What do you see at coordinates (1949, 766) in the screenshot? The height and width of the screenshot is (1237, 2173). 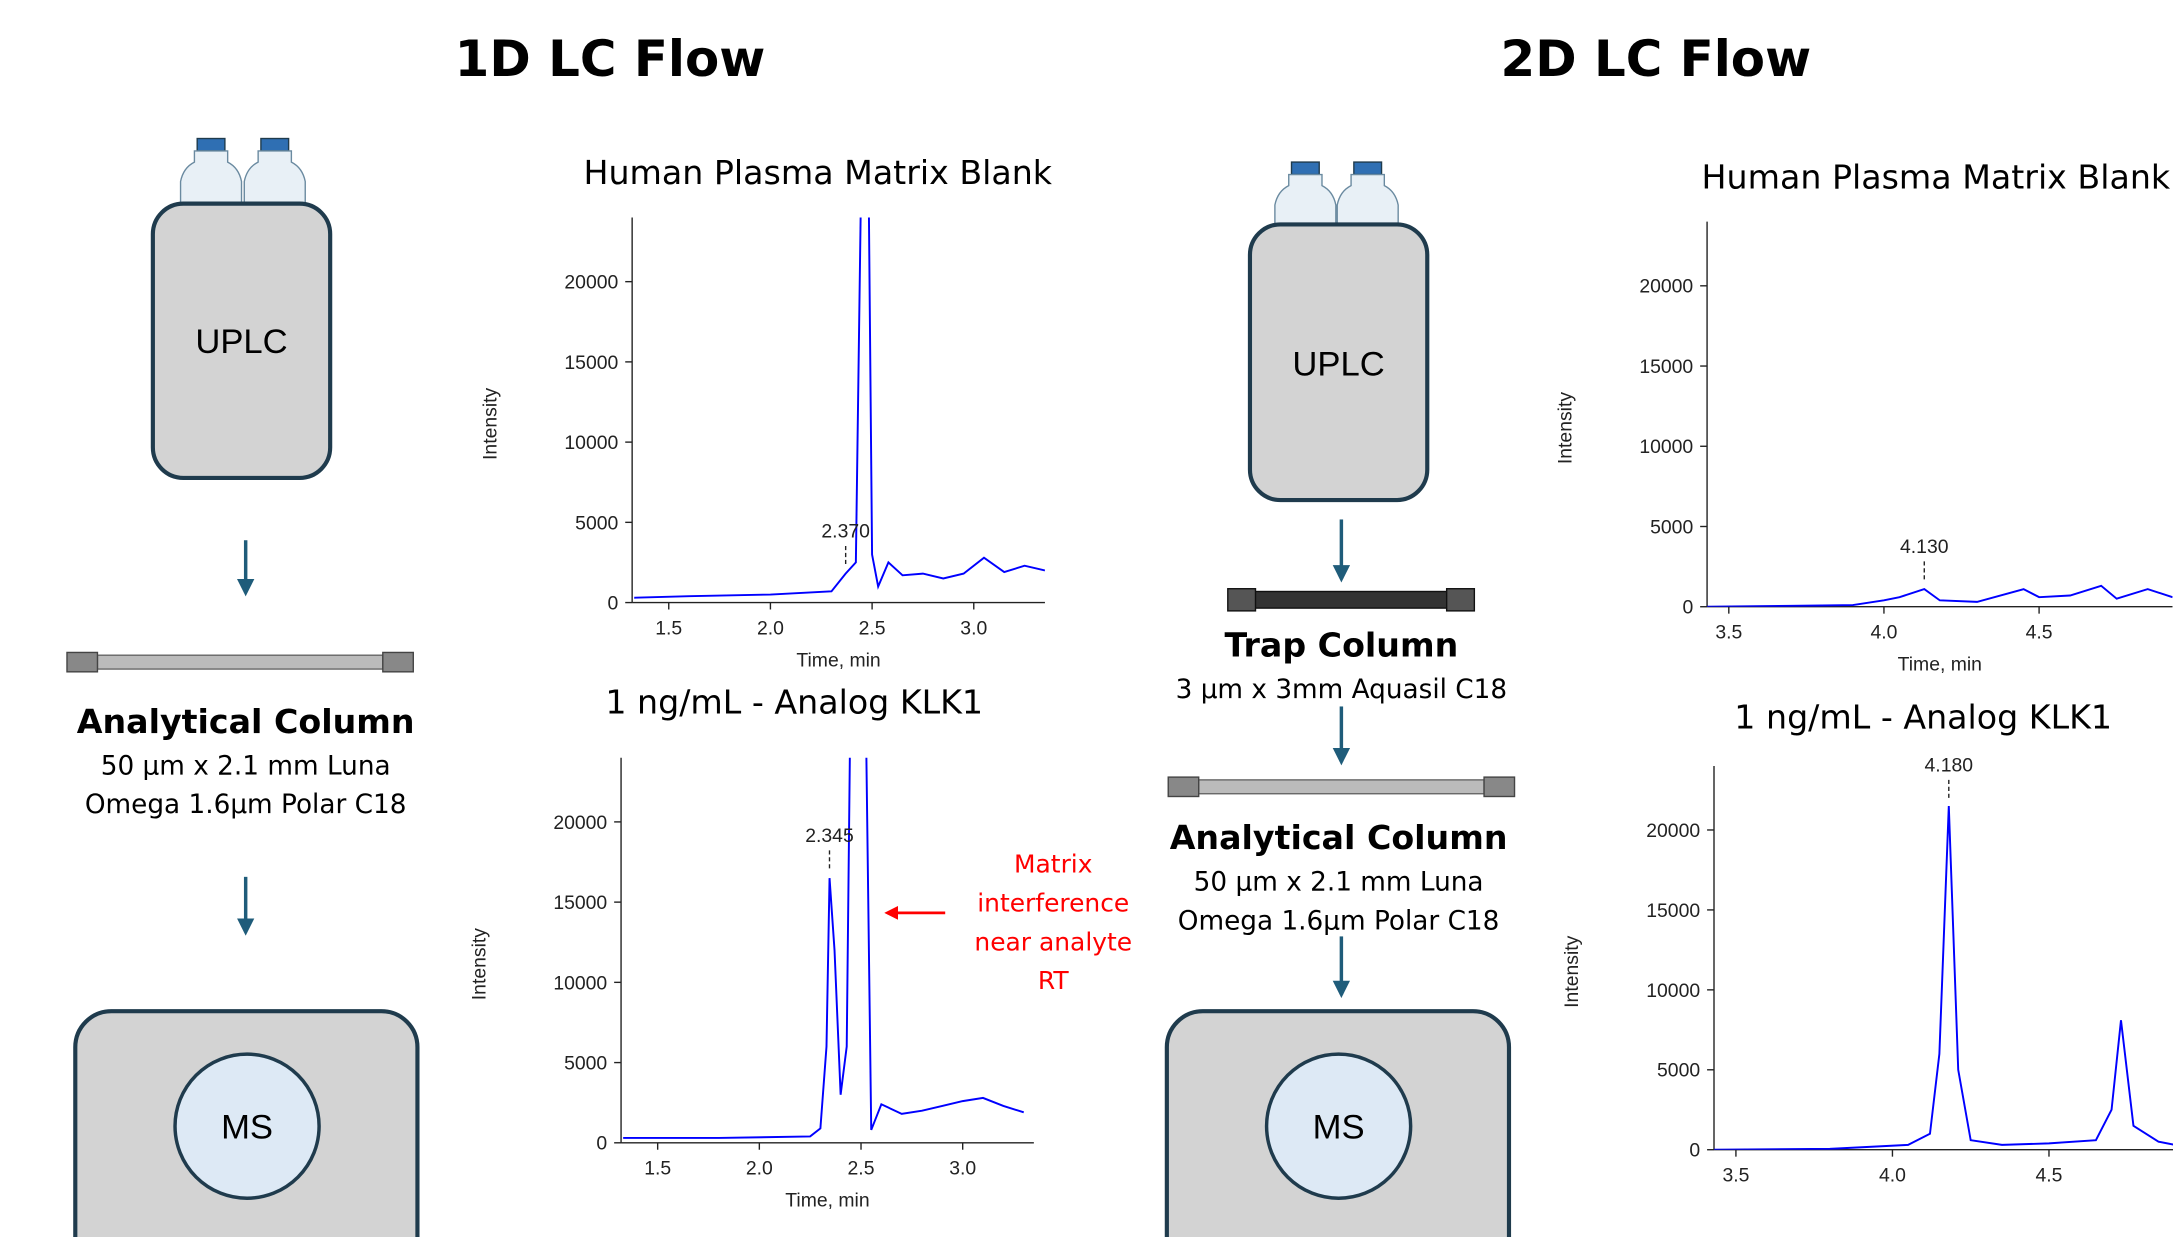 I see `peak-label: 4.180` at bounding box center [1949, 766].